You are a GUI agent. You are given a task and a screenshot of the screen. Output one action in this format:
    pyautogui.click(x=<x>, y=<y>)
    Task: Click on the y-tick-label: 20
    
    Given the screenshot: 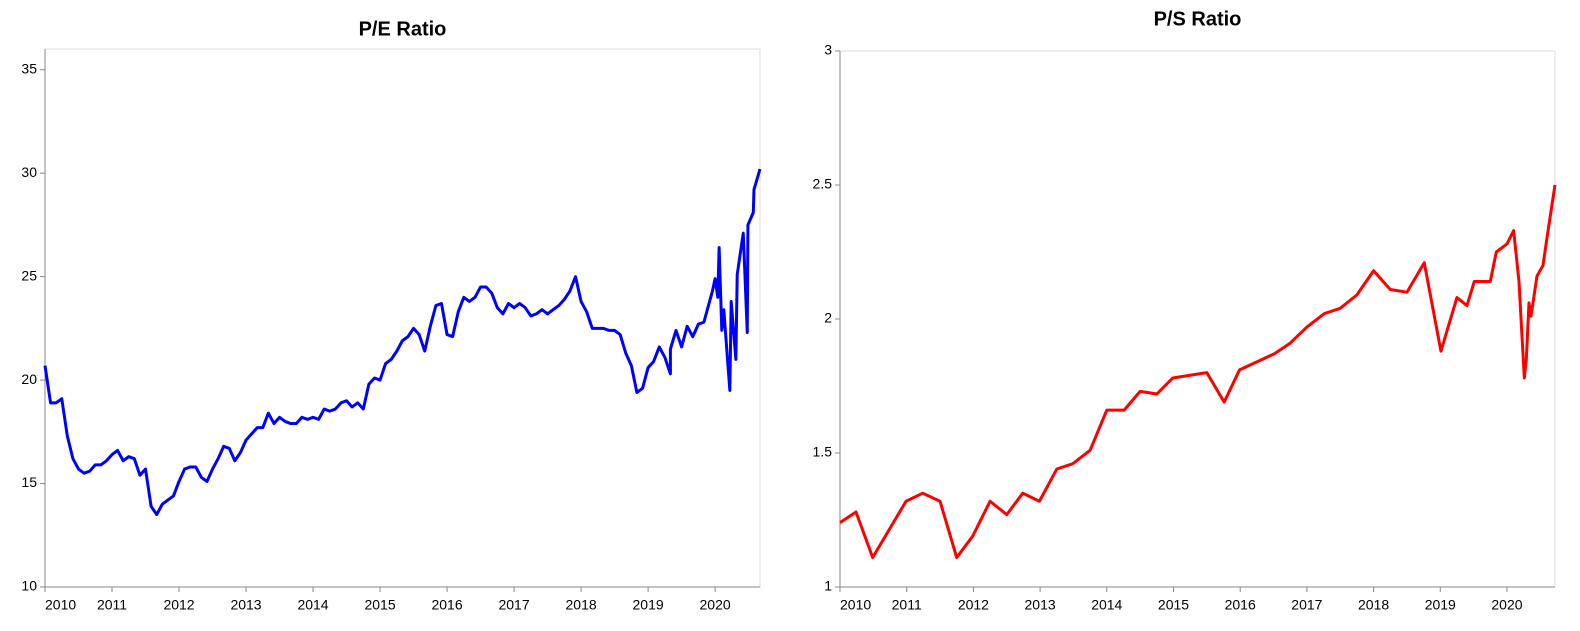 What is the action you would take?
    pyautogui.click(x=29, y=379)
    